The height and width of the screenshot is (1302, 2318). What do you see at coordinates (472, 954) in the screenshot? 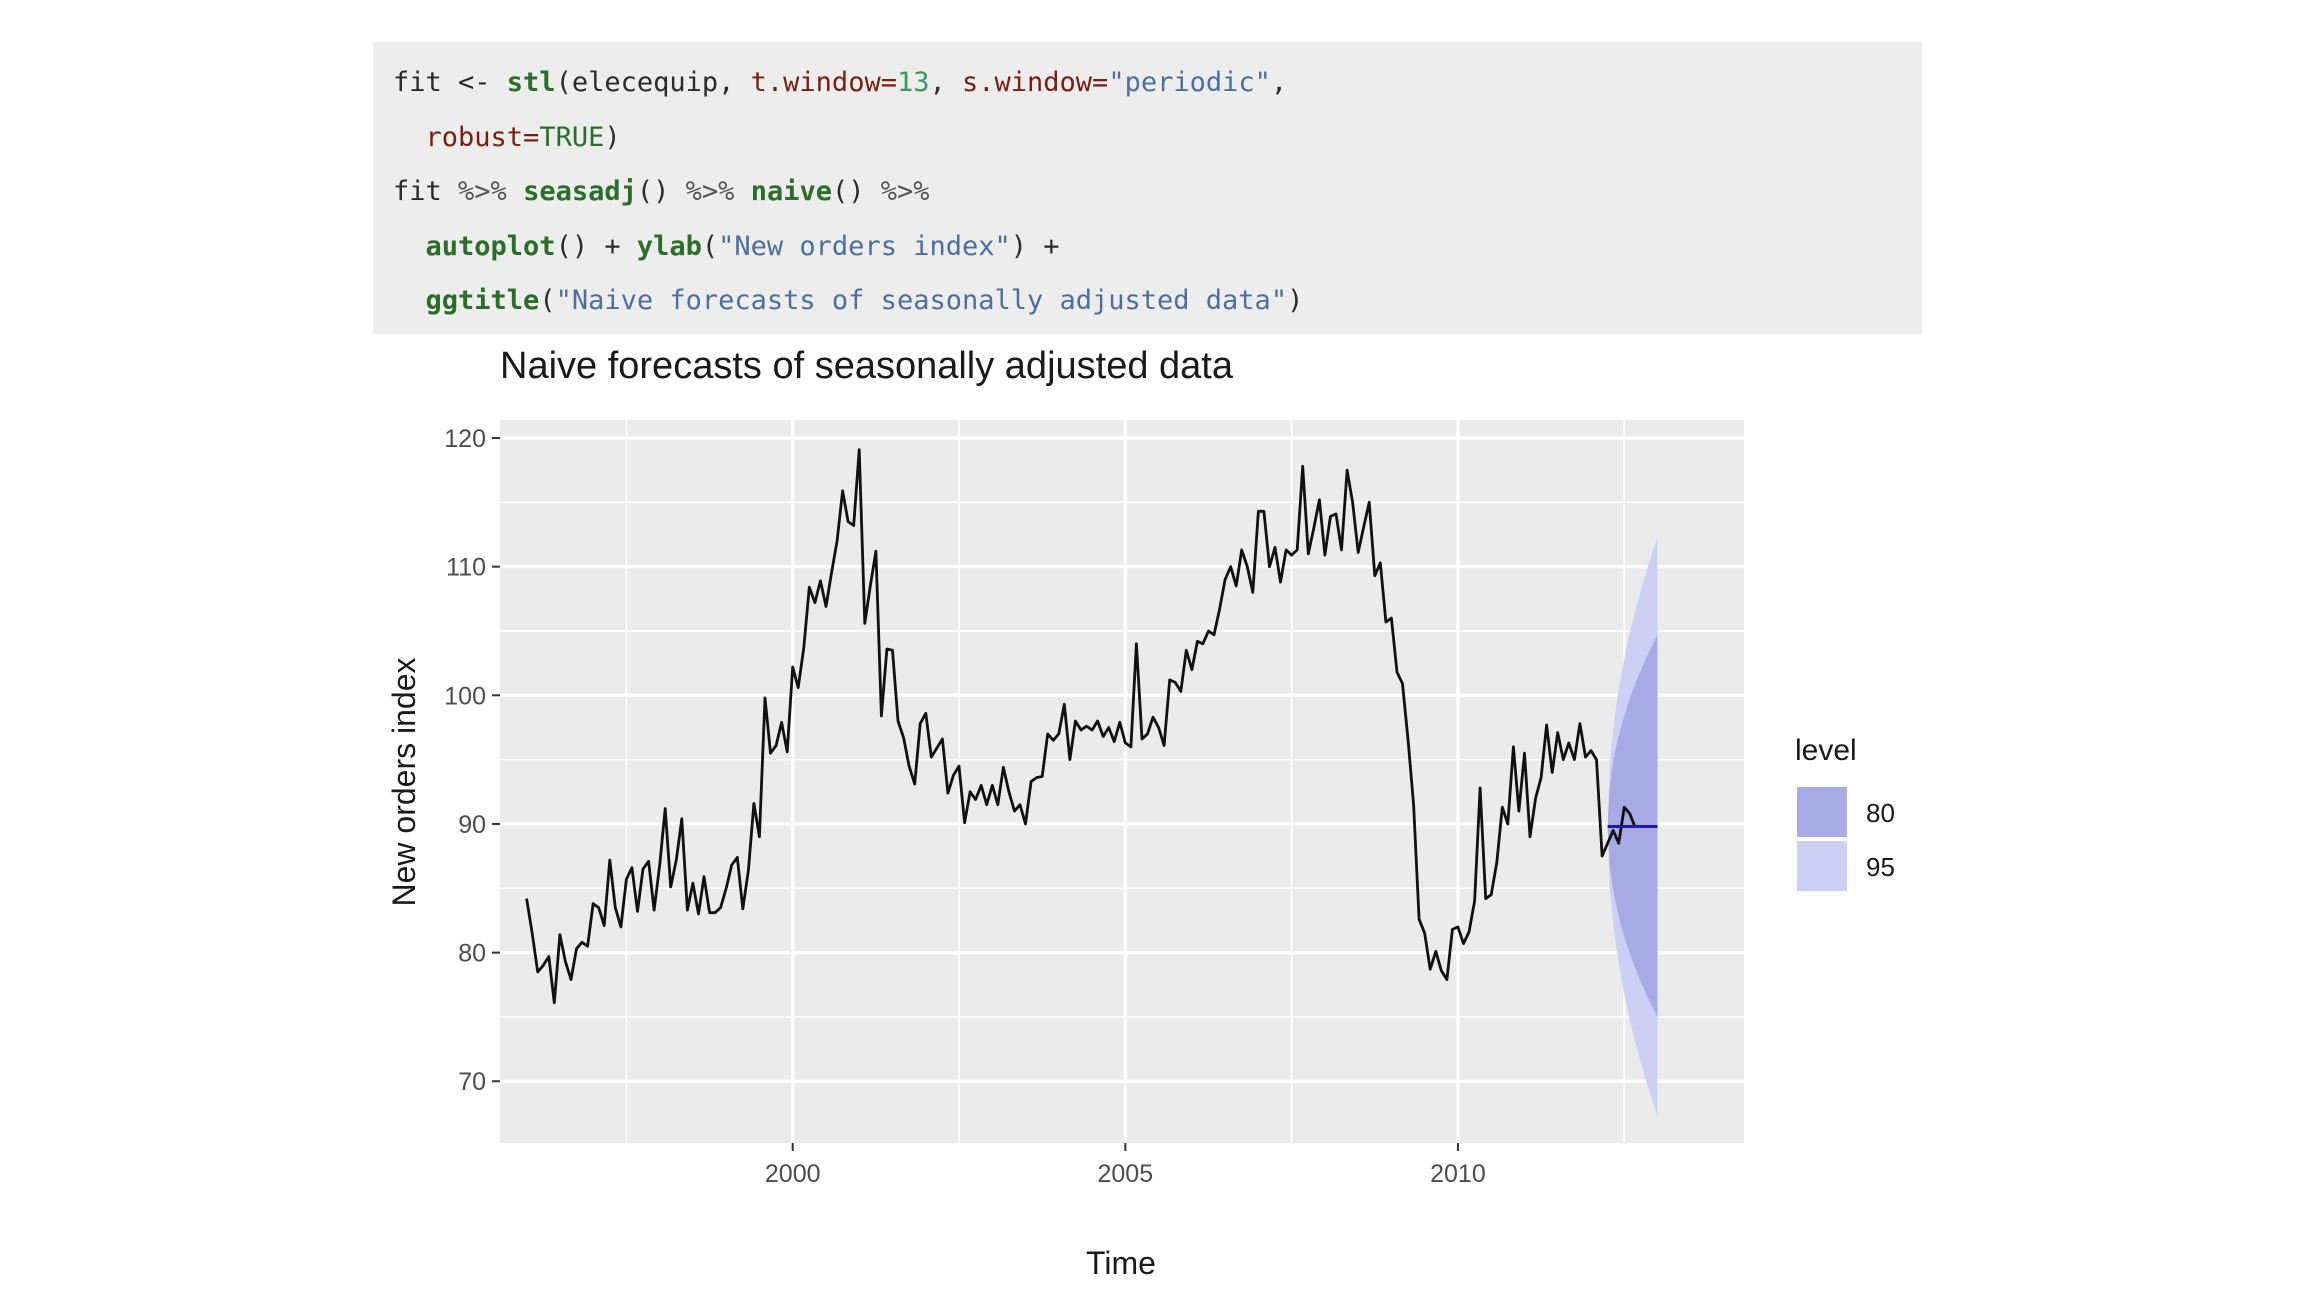
I see `y-tick-label: 80` at bounding box center [472, 954].